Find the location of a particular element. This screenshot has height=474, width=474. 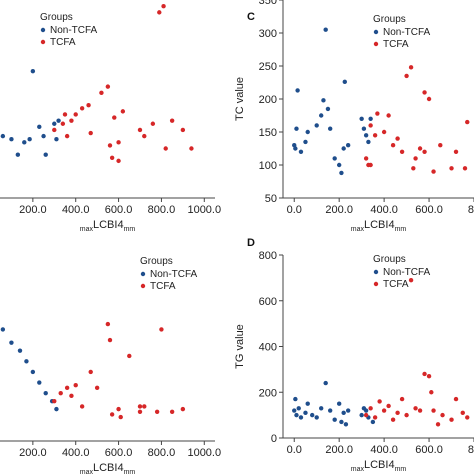

y-tick-label: 800 is located at coordinates (268, 256).